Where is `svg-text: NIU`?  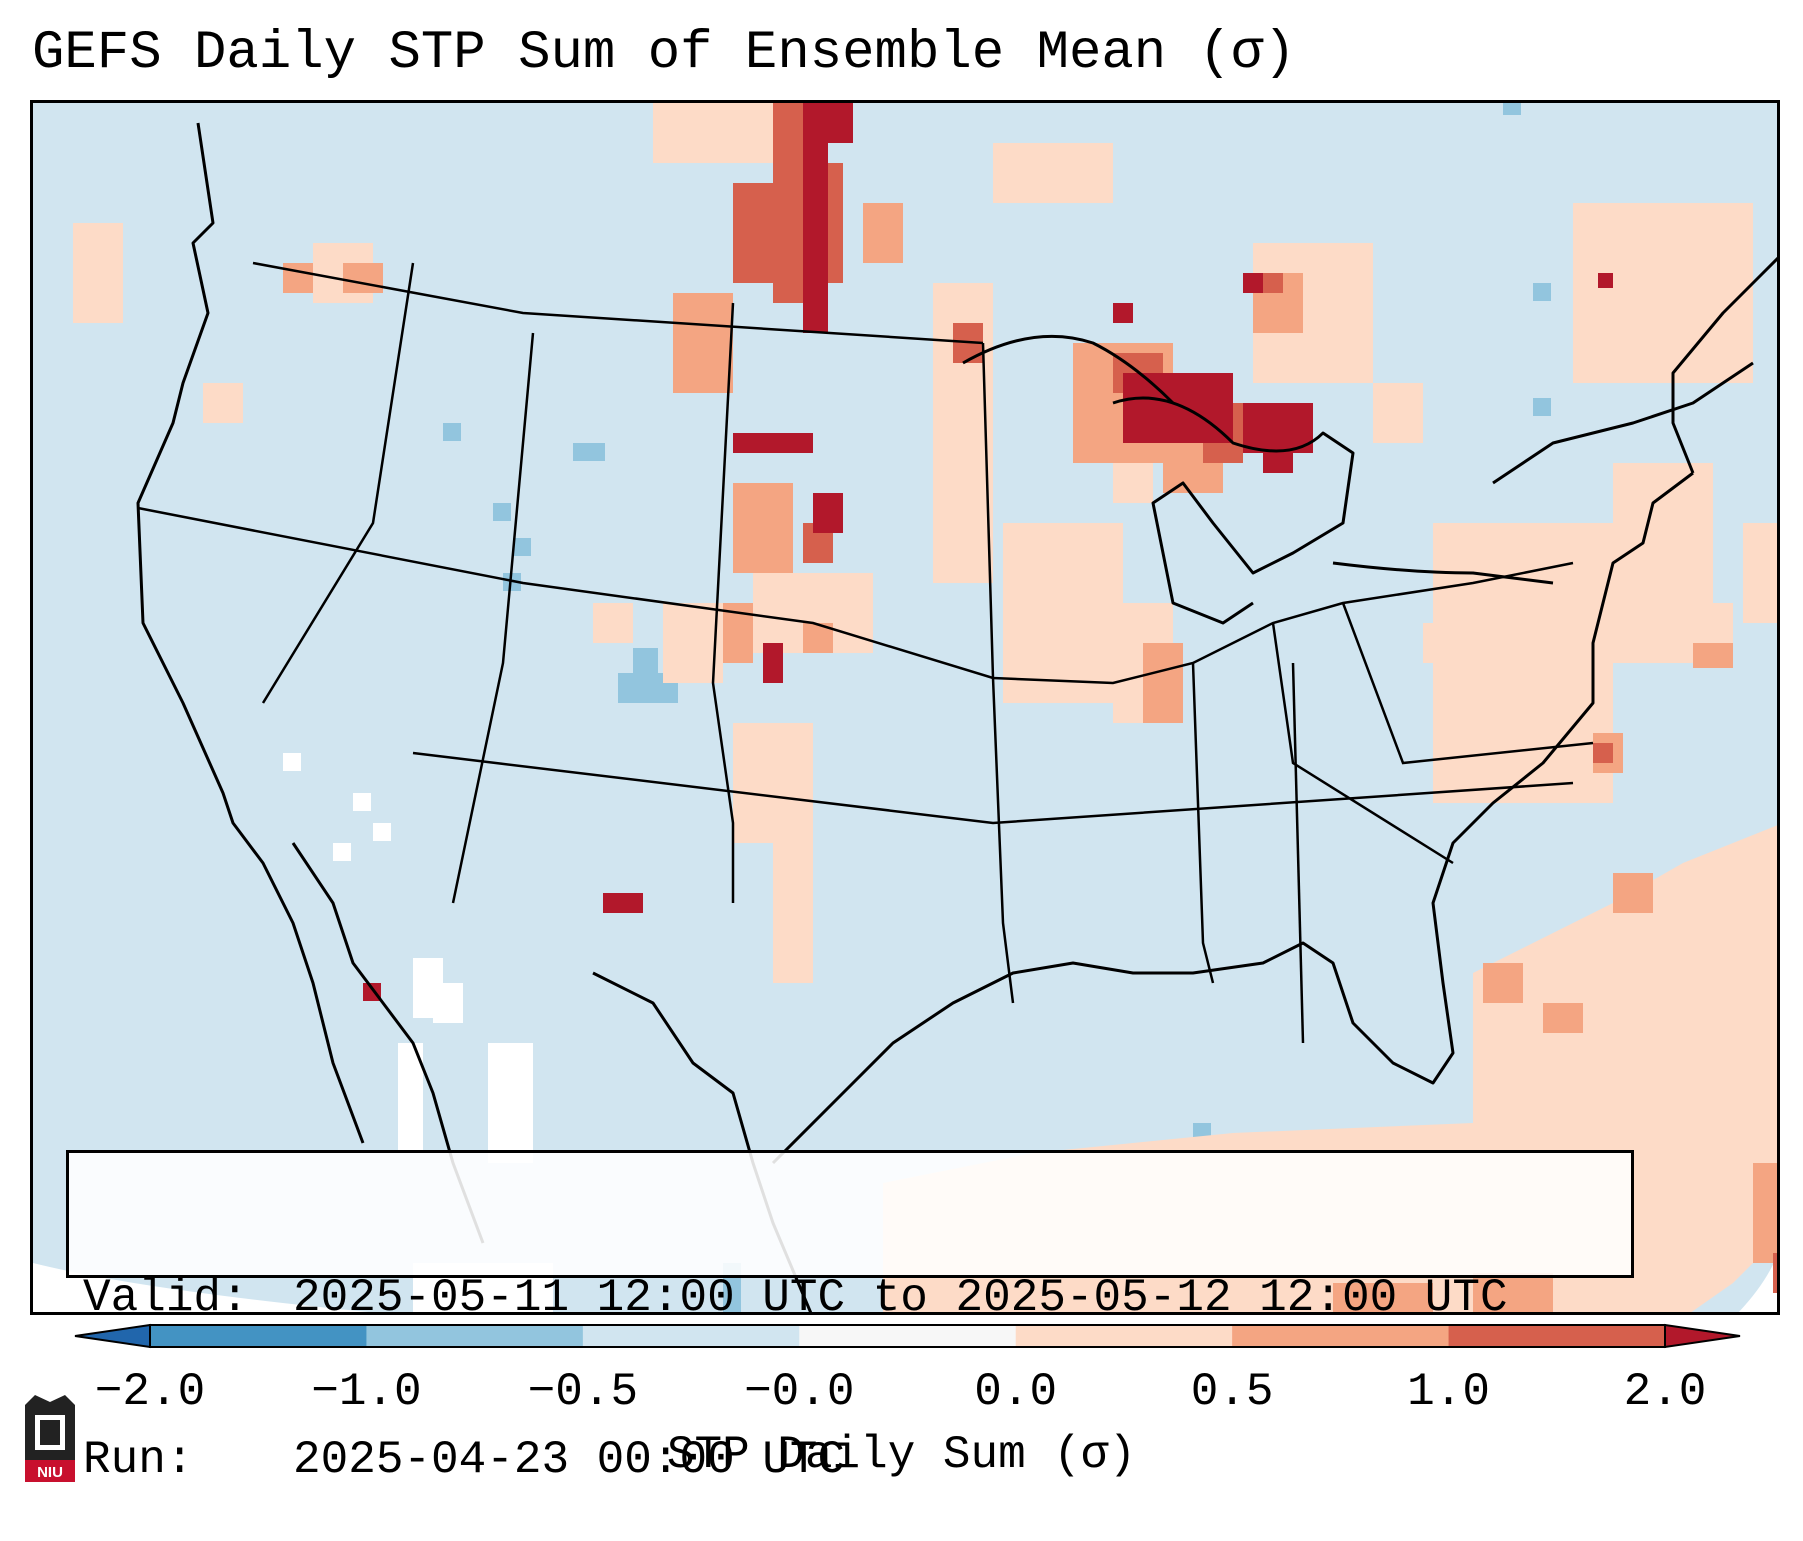 svg-text: NIU is located at coordinates (50, 1472).